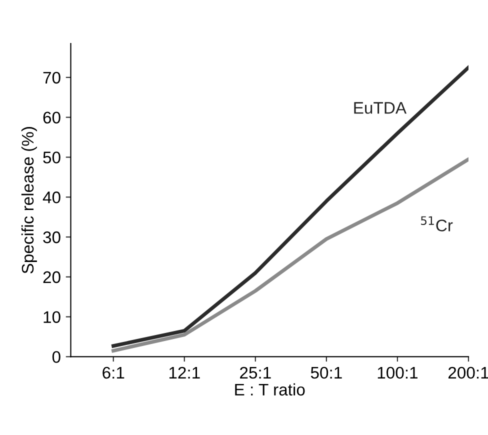  What do you see at coordinates (51, 198) in the screenshot?
I see `y-tick-label: 40` at bounding box center [51, 198].